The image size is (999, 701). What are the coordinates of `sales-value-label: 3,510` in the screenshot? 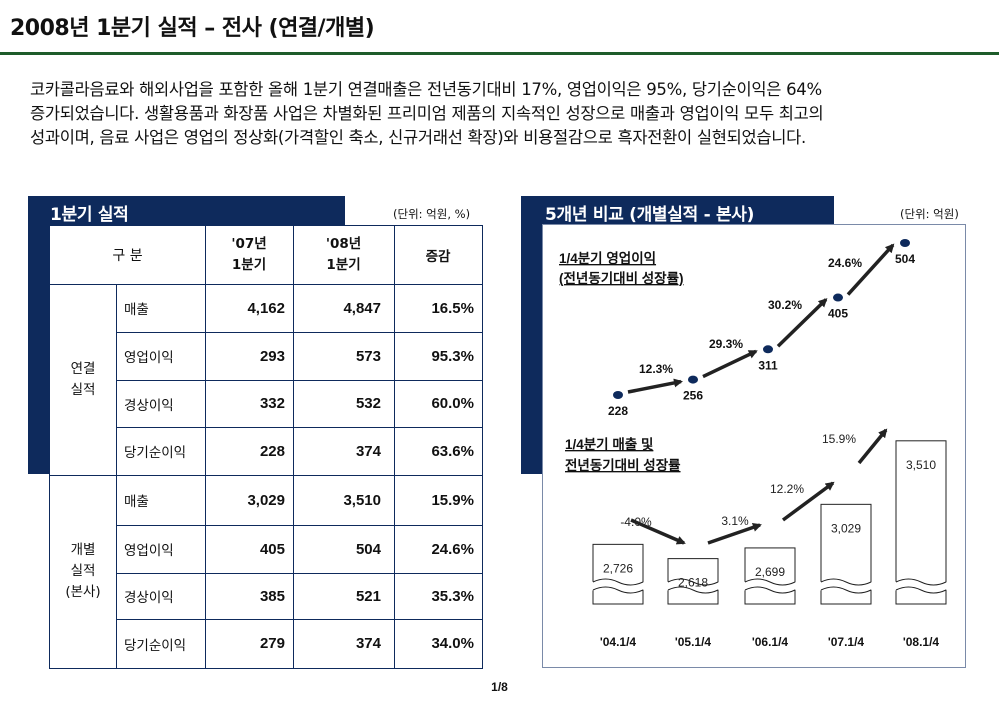 It's located at (921, 465).